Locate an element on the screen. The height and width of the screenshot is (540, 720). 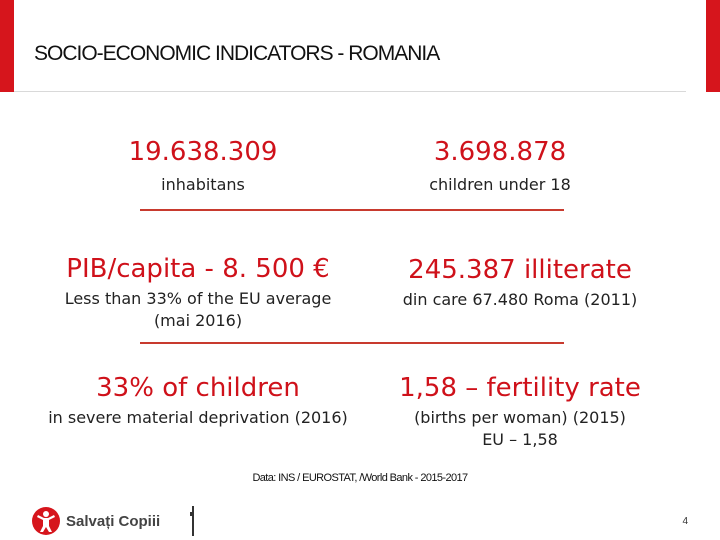
stat-value: 245.387 illiterate is located at coordinates (520, 270).